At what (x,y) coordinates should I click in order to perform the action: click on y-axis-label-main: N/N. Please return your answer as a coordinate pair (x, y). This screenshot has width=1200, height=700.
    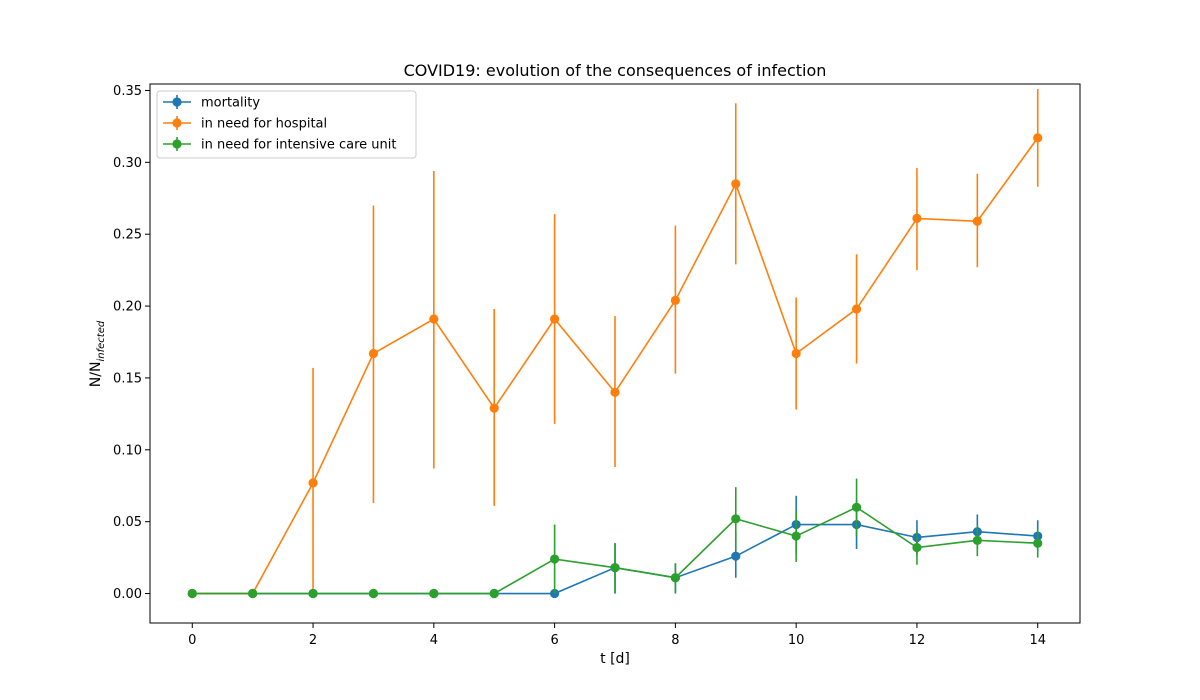
    Looking at the image, I should click on (96, 375).